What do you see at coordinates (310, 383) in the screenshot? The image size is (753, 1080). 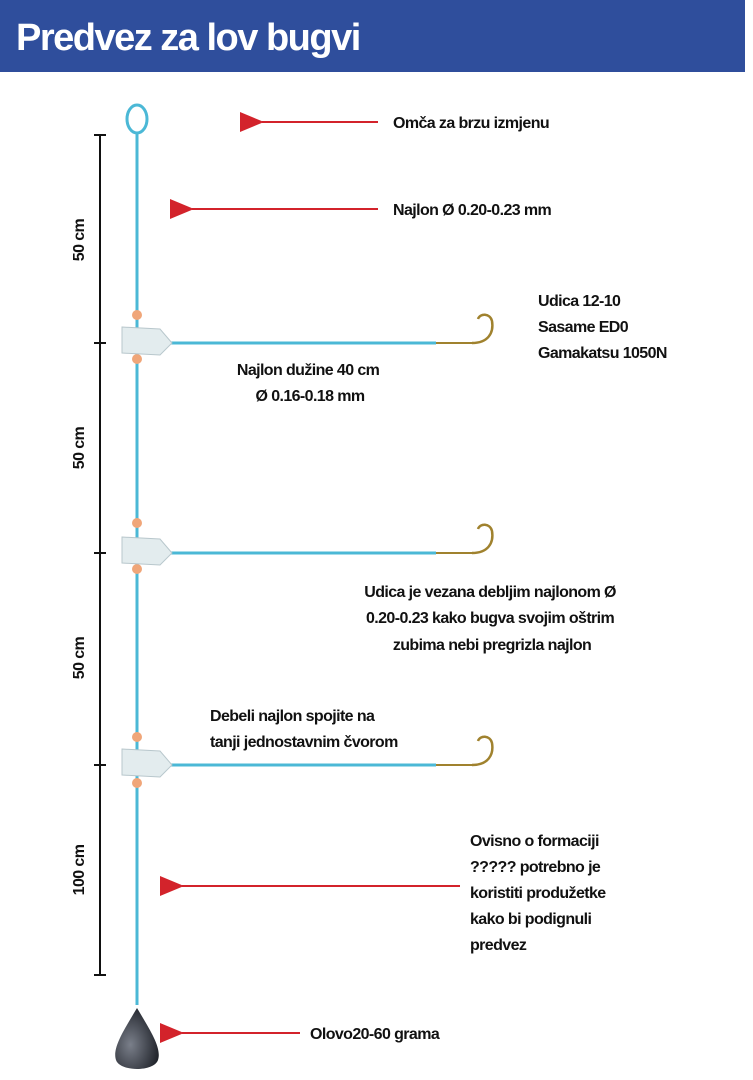 I see `label: Najlon dužine 40 cm Ø 0.16-0.18 mm` at bounding box center [310, 383].